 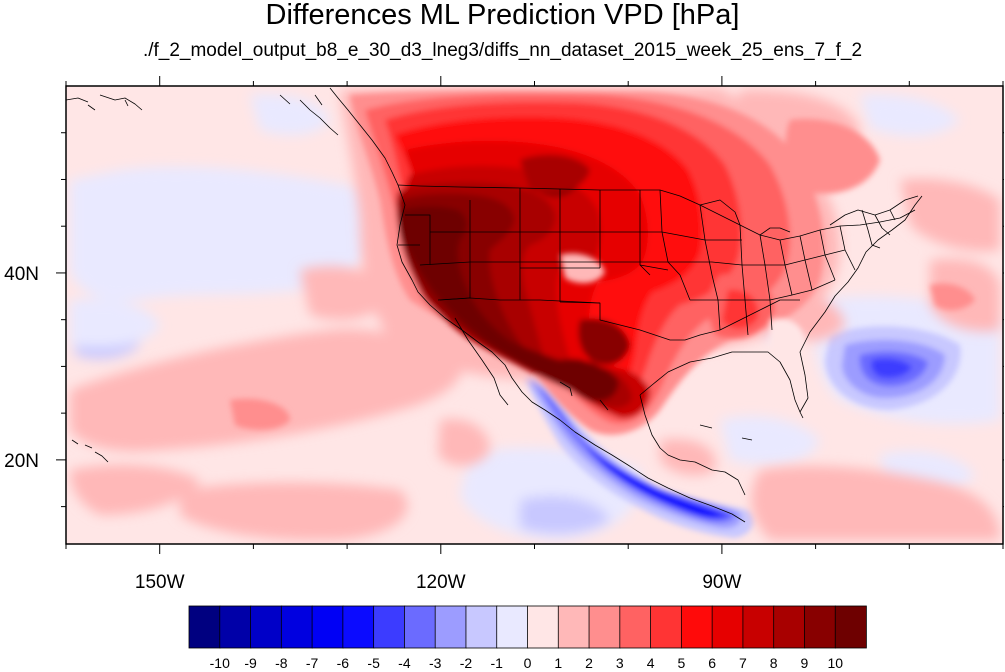 I want to click on colorbar-level-label: 1, so click(x=558, y=663).